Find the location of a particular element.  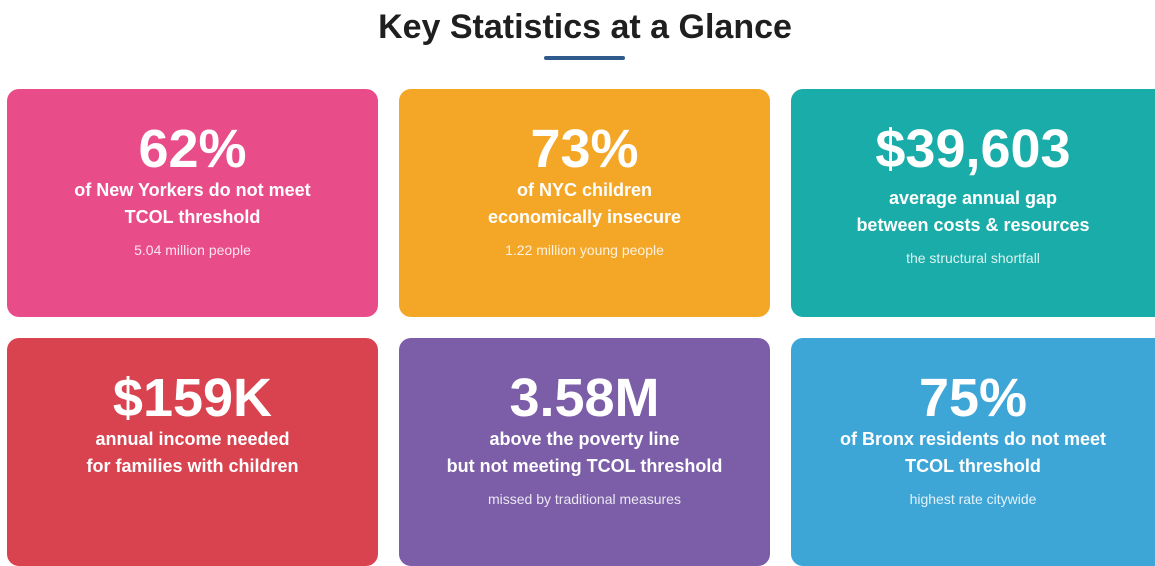

stat-note: 1.22 million young people is located at coordinates (584, 250).